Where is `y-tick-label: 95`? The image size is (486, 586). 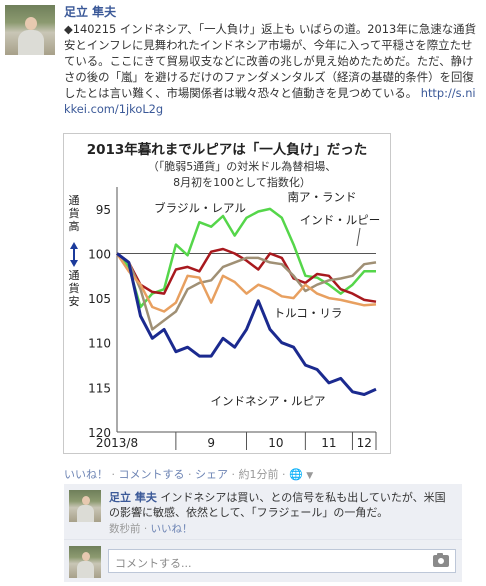
y-tick-label: 95 is located at coordinates (103, 210).